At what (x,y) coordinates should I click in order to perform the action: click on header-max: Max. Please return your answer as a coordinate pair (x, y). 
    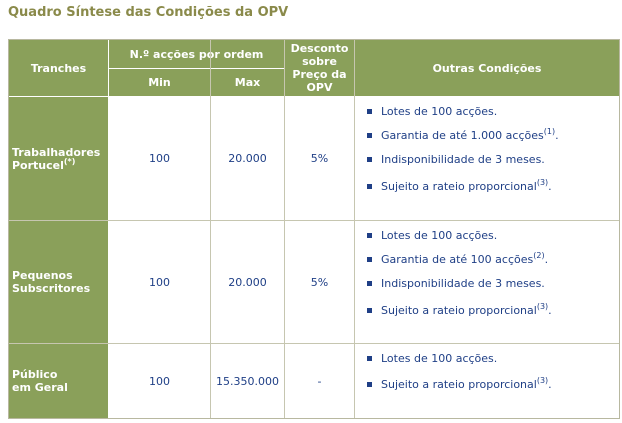
    Looking at the image, I should click on (247, 82).